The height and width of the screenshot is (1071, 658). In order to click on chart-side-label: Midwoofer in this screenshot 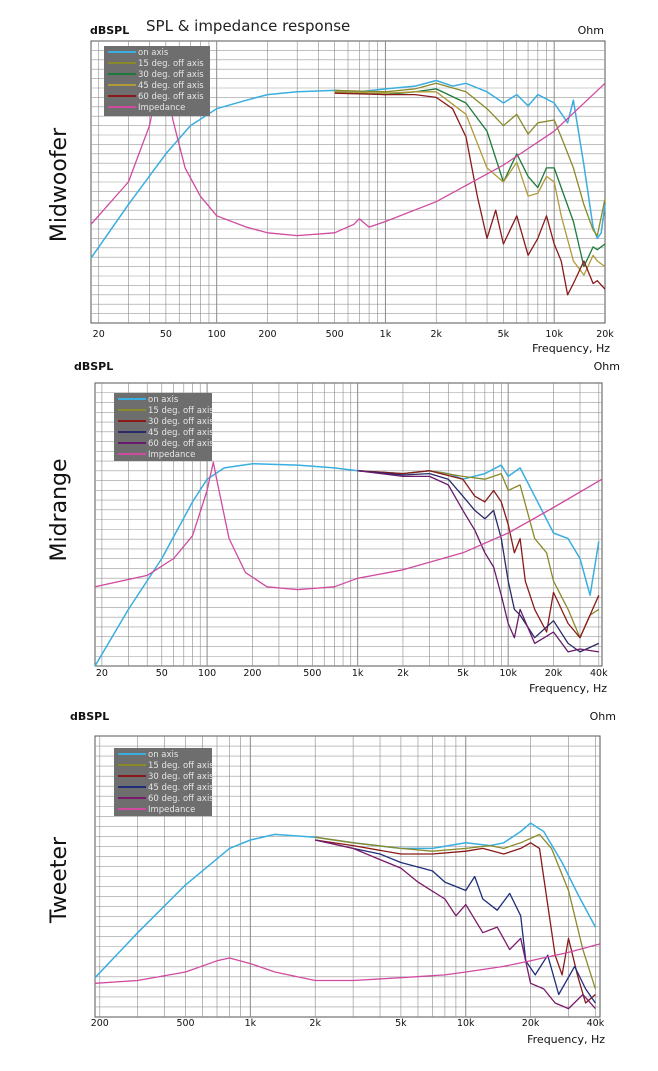, I will do `click(59, 184)`.